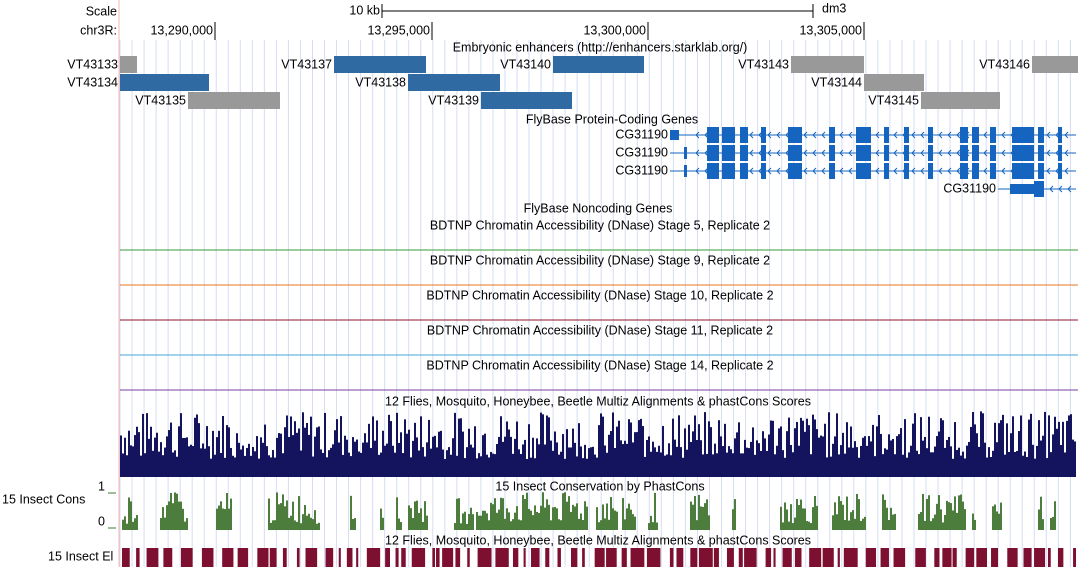  Describe the element at coordinates (92, 64) in the screenshot. I see `enhancer-label: VT43133` at that location.